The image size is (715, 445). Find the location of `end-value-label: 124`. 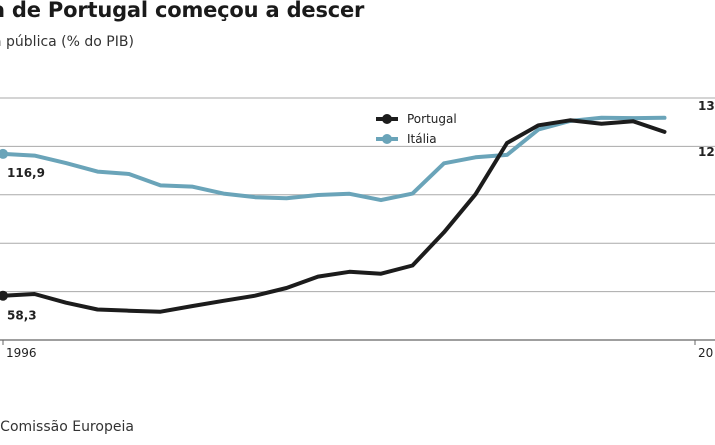

end-value-label: 124 is located at coordinates (706, 152).